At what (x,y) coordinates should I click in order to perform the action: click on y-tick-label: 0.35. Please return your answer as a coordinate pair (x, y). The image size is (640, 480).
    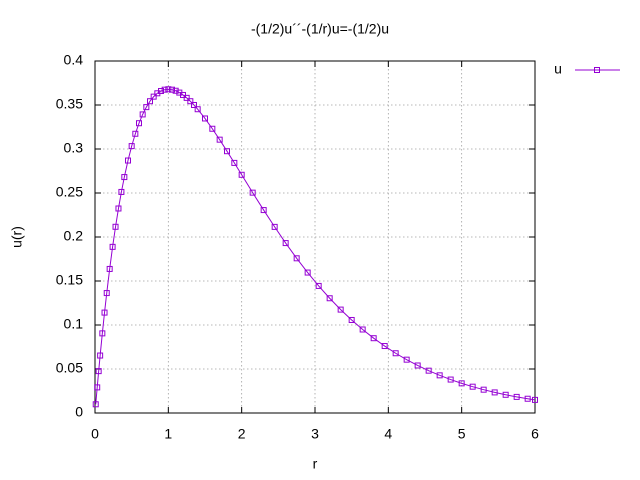
    Looking at the image, I should click on (69, 104).